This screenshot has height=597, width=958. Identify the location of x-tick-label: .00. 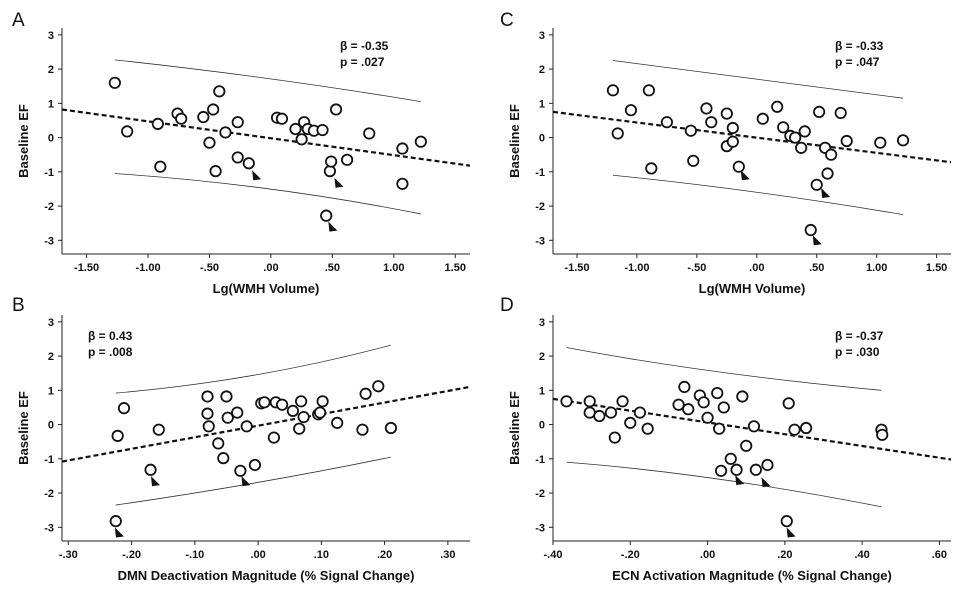
(270, 268).